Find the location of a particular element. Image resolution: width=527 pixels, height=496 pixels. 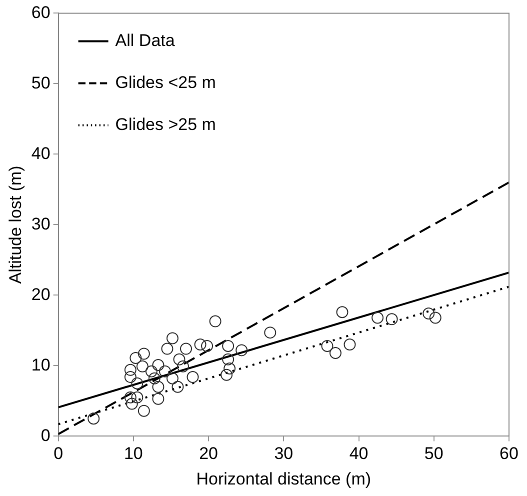

y-tick-label: 20 is located at coordinates (40, 294).